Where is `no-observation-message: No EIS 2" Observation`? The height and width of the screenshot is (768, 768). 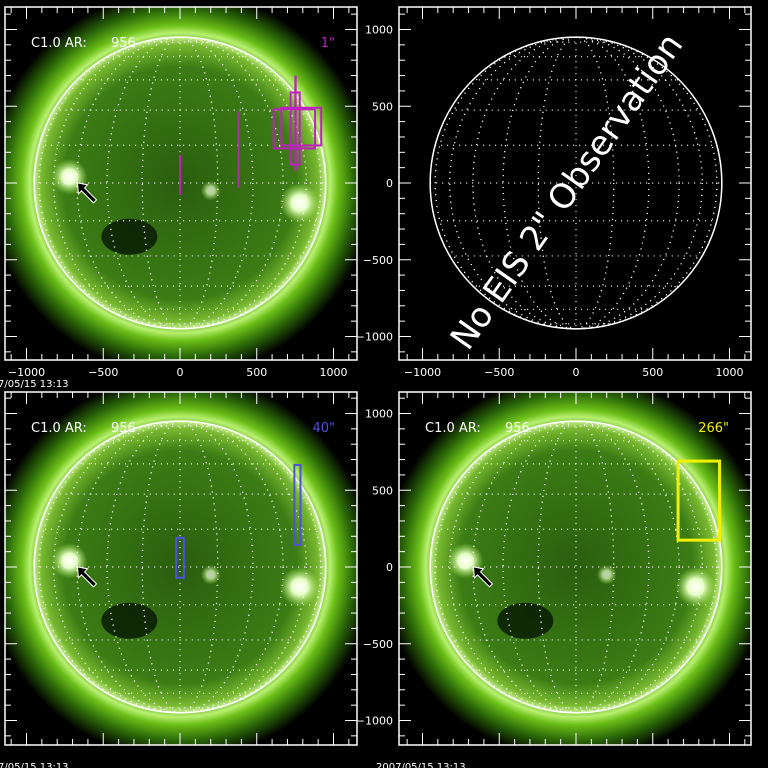
no-observation-message: No EIS 2" Observation is located at coordinates (567, 191).